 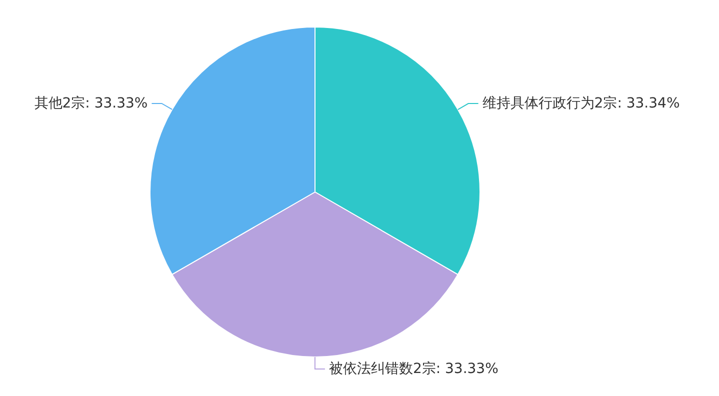 I want to click on slice-label: 被依法纠错数2宗: 33.33%, so click(x=413, y=369).